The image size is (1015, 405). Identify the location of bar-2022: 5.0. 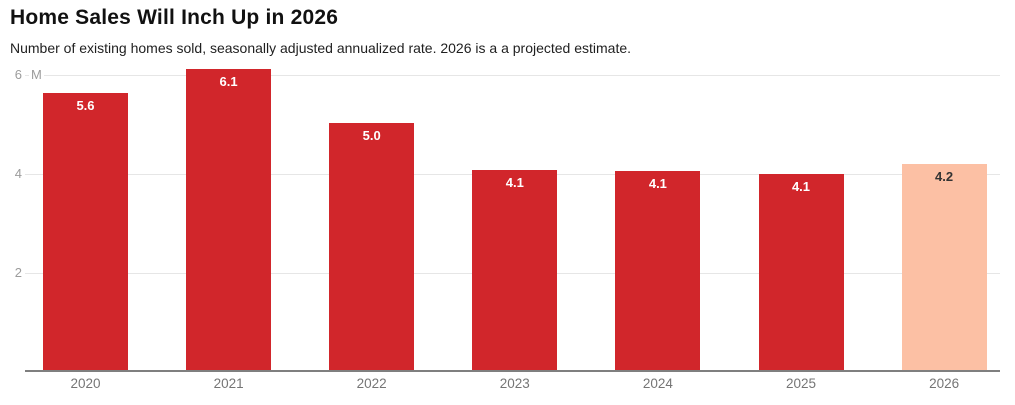
(372, 247).